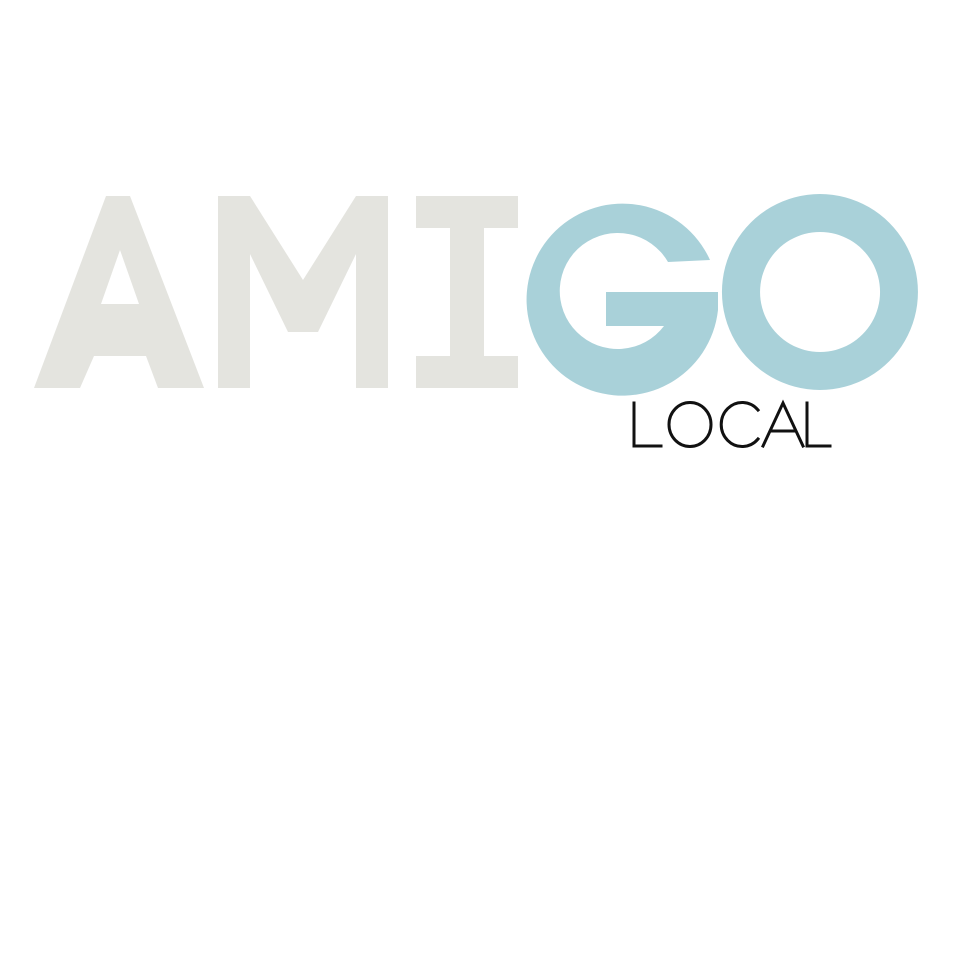 The width and height of the screenshot is (960, 960). I want to click on letter-o, so click(819, 292).